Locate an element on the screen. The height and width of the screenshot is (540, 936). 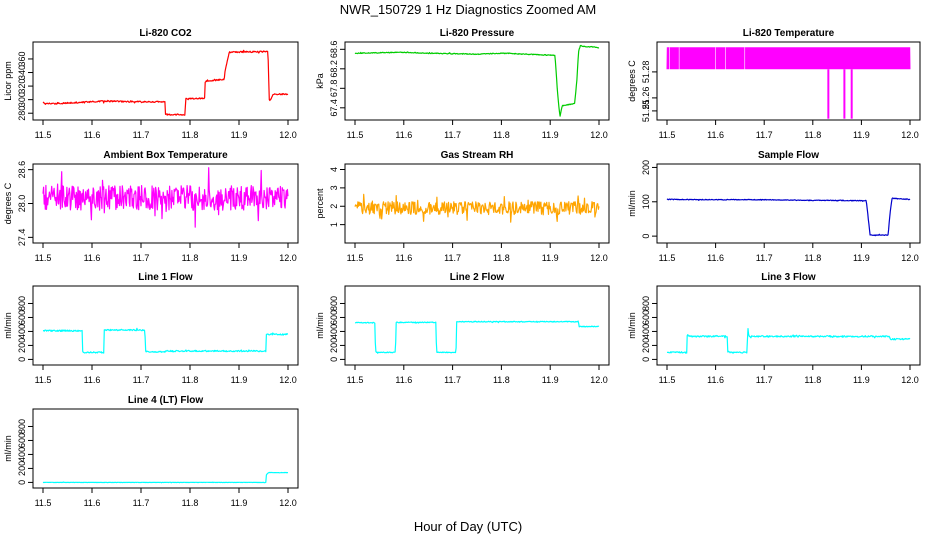
panel-title: Sample Flow is located at coordinates (788, 155).